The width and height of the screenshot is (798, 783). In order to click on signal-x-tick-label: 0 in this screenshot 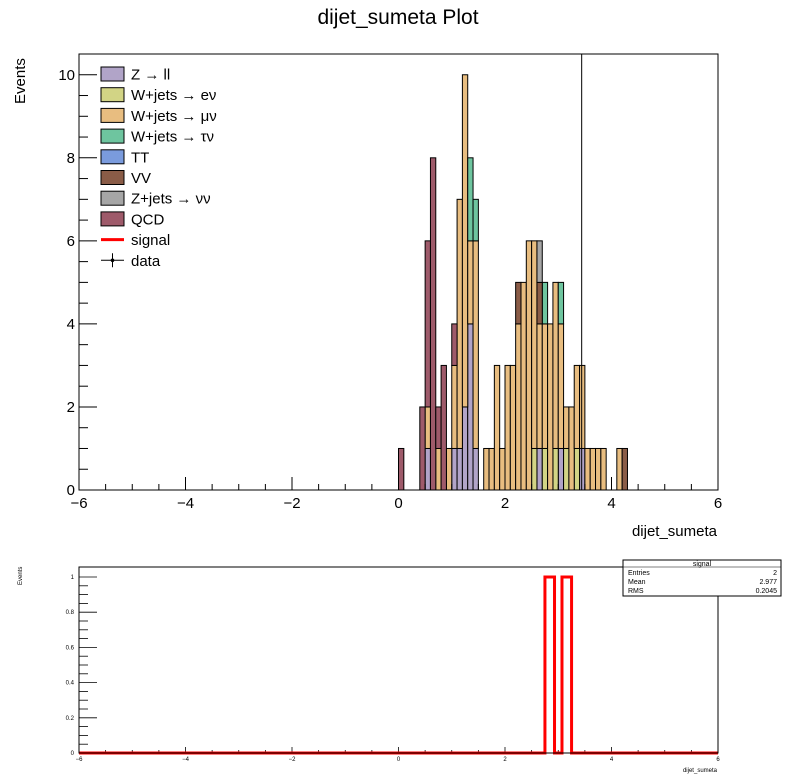, I will do `click(399, 760)`.